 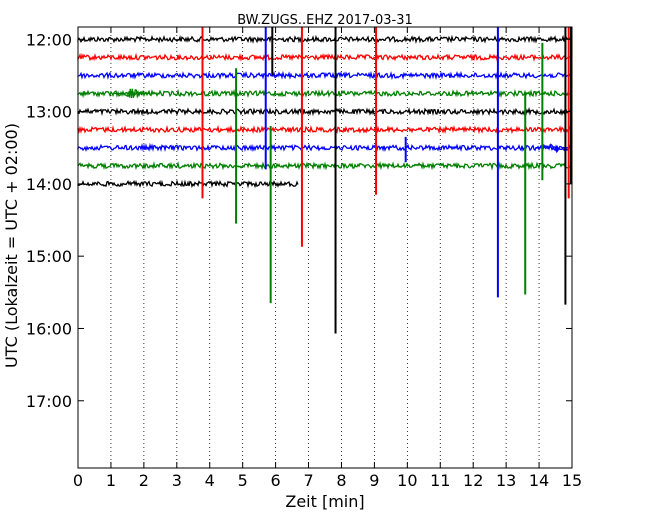 I want to click on y-tick-label: 12:00, so click(x=49, y=39).